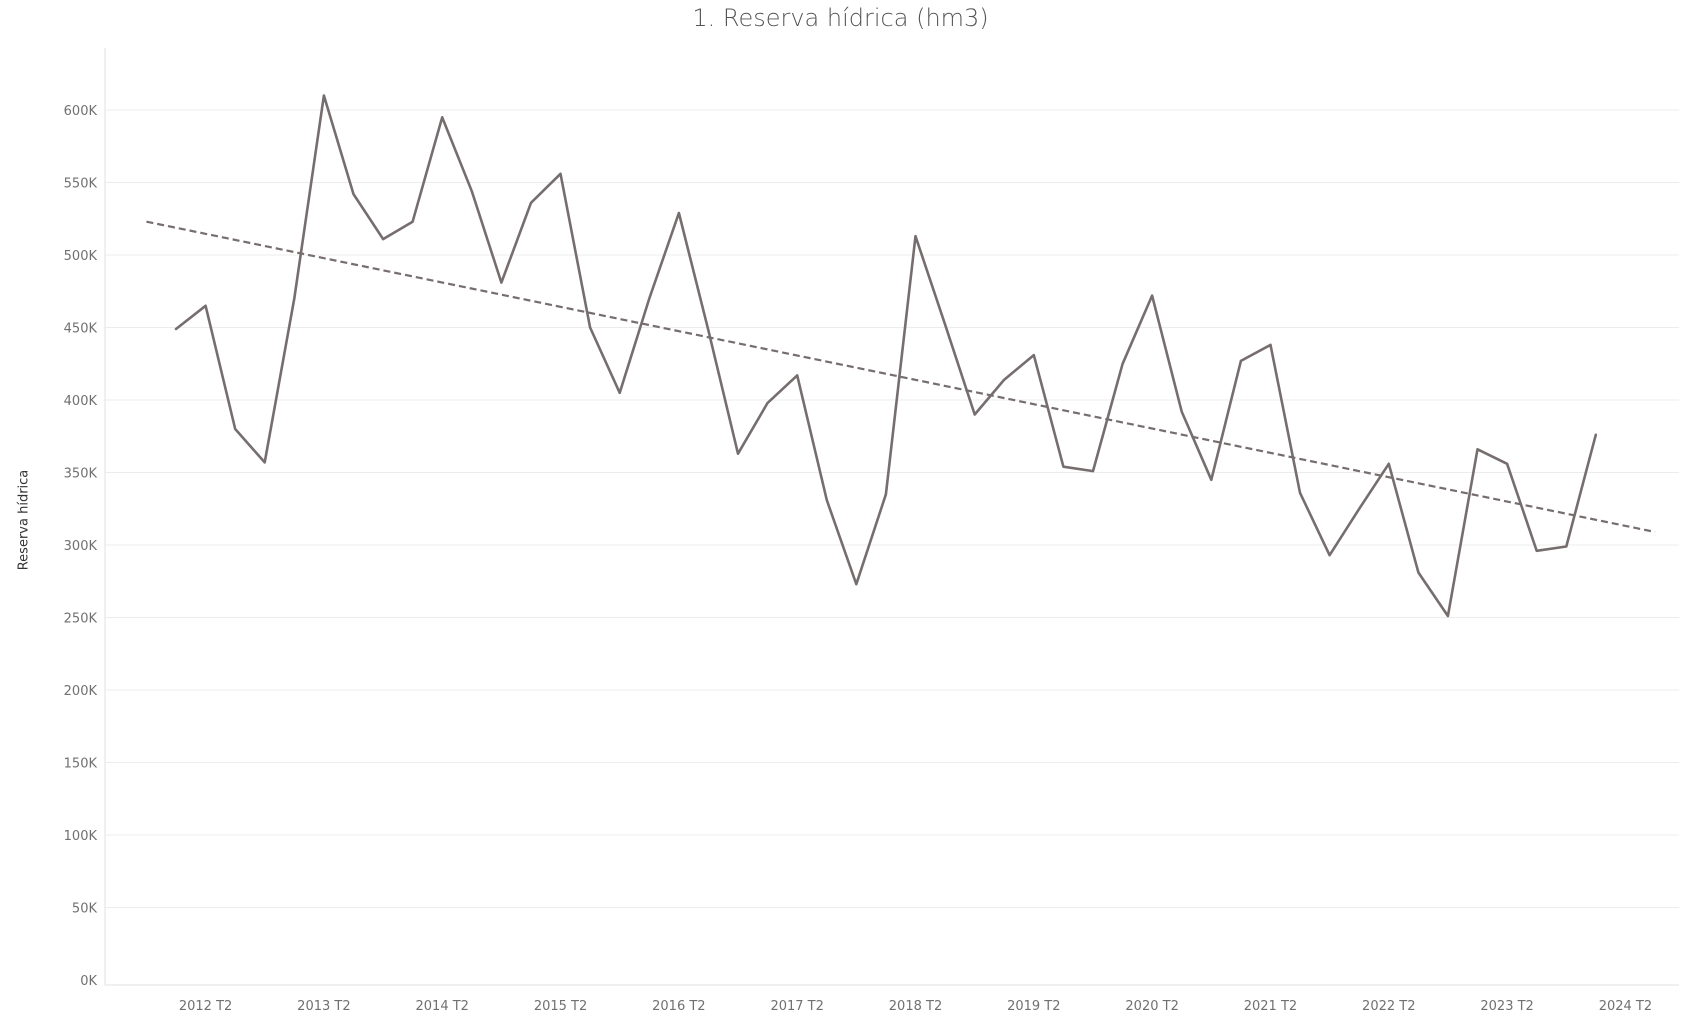 Image resolution: width=1681 pixels, height=1029 pixels. I want to click on x-tick-label: 2012 T2, so click(205, 1006).